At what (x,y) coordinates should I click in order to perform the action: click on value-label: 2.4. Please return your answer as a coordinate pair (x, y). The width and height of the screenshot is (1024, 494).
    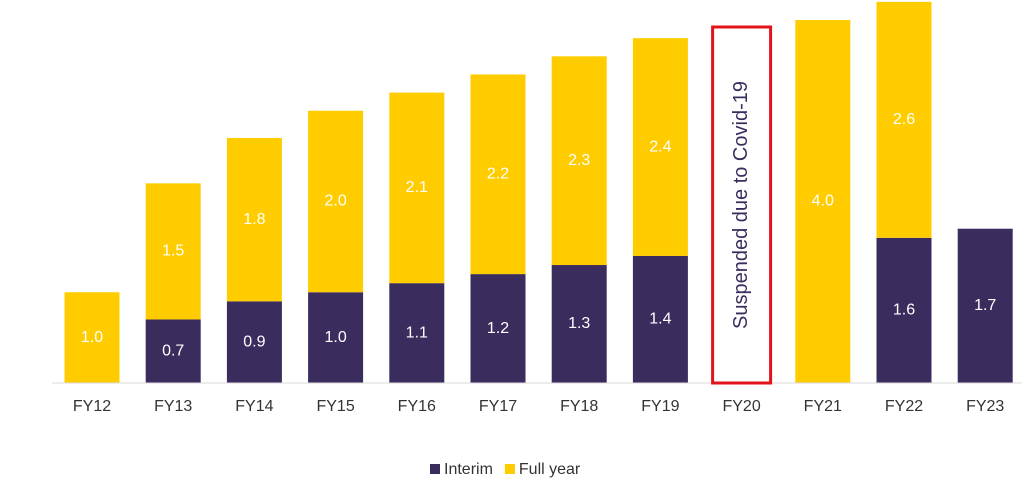
    Looking at the image, I should click on (660, 146).